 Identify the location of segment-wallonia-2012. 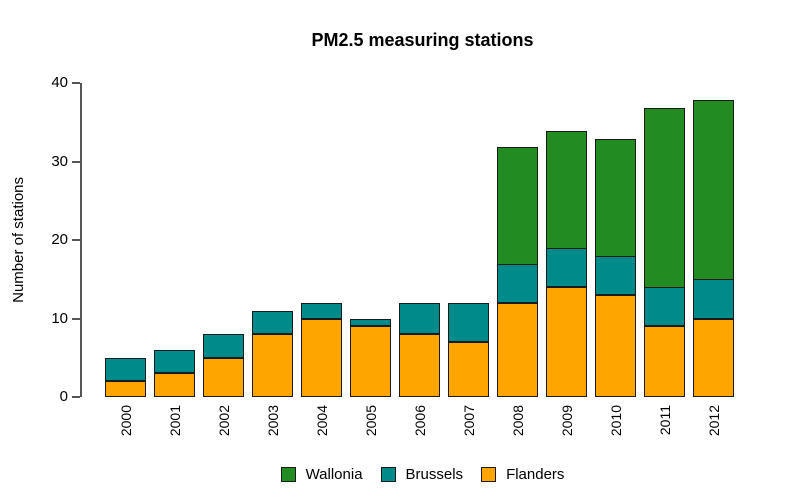
(713, 190).